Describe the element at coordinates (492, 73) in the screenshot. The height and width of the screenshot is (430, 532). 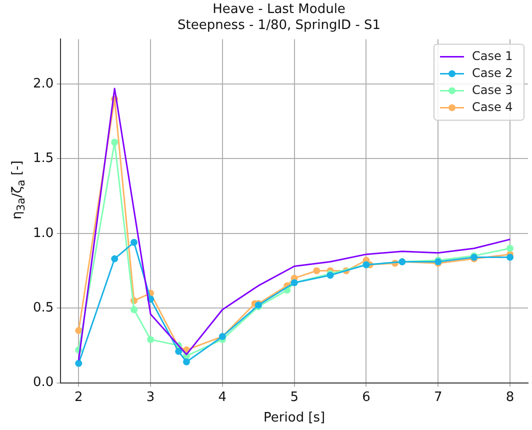
I see `legend-label: Case 2` at that location.